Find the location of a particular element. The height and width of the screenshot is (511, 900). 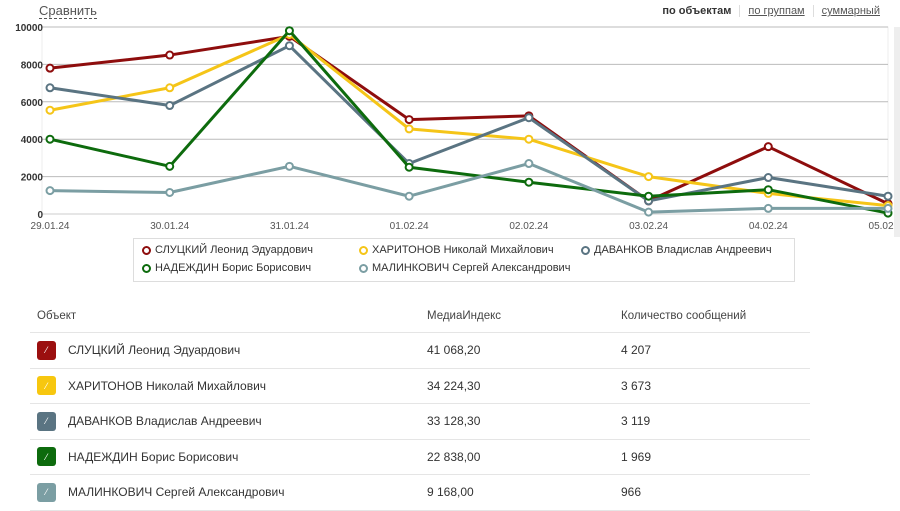

legend-label: СЛУЦКИЙ Леонид Эдуардович is located at coordinates (234, 250).